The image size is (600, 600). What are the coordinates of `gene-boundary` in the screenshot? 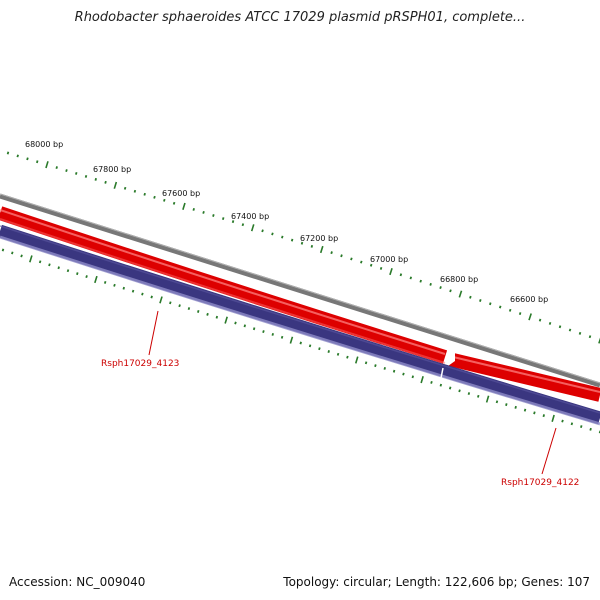 It's located at (441, 375).